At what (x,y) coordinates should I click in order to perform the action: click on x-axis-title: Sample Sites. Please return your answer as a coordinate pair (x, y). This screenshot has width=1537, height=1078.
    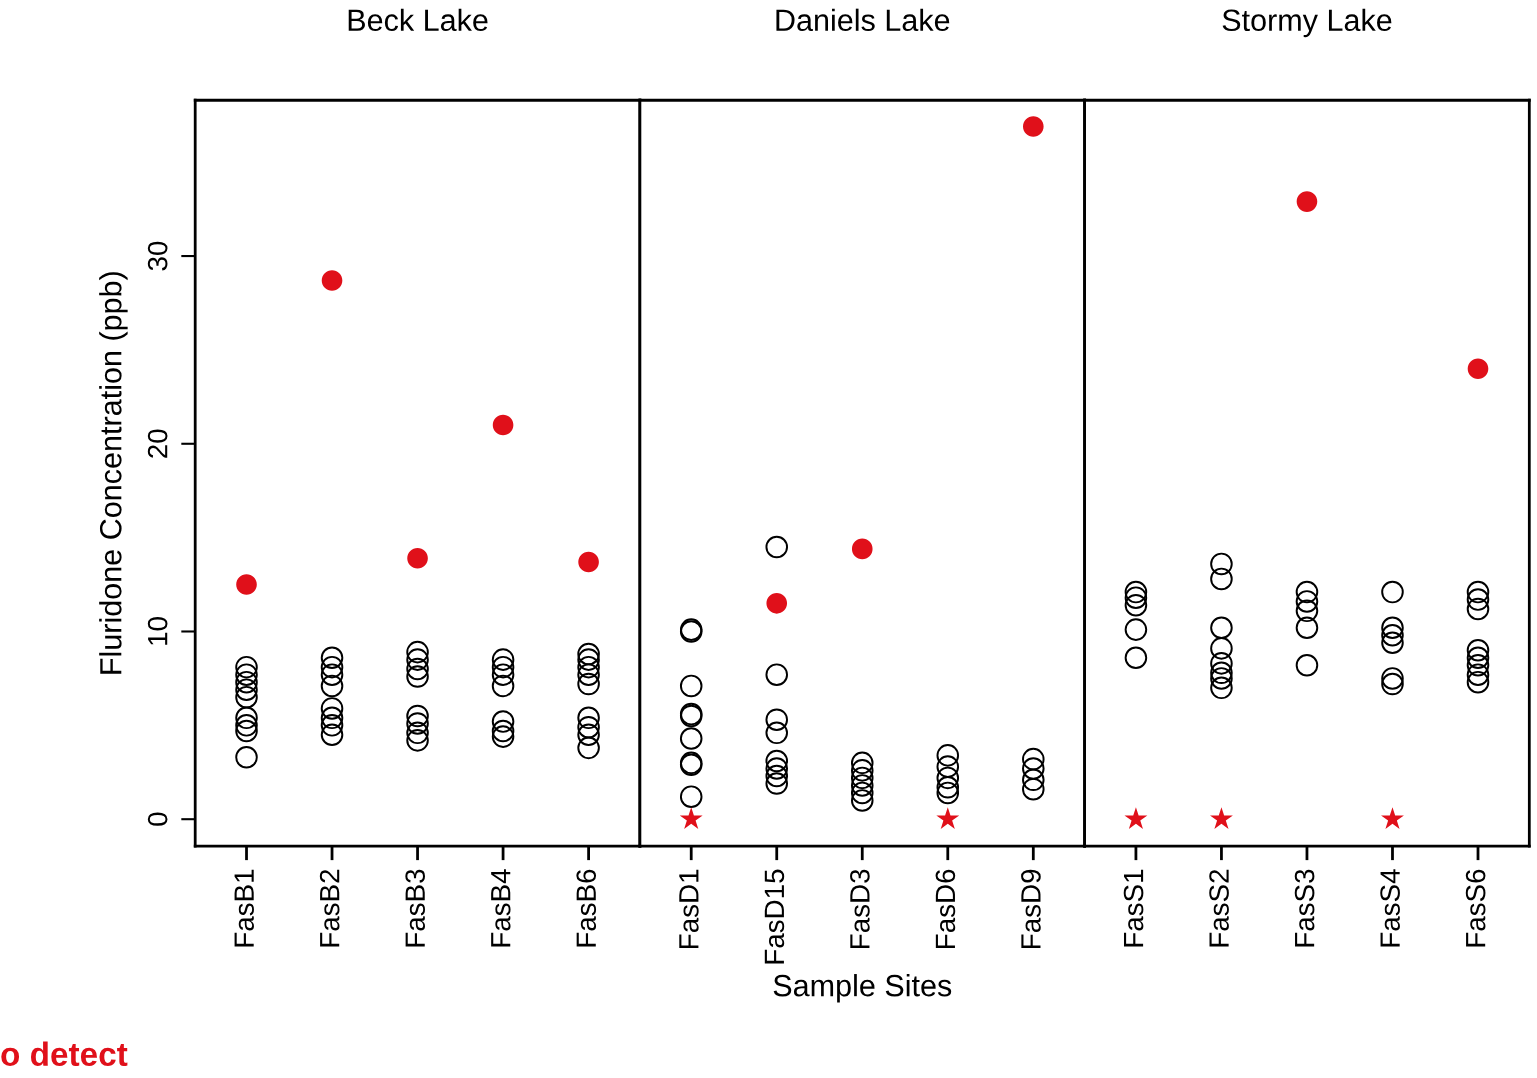
    Looking at the image, I should click on (862, 988).